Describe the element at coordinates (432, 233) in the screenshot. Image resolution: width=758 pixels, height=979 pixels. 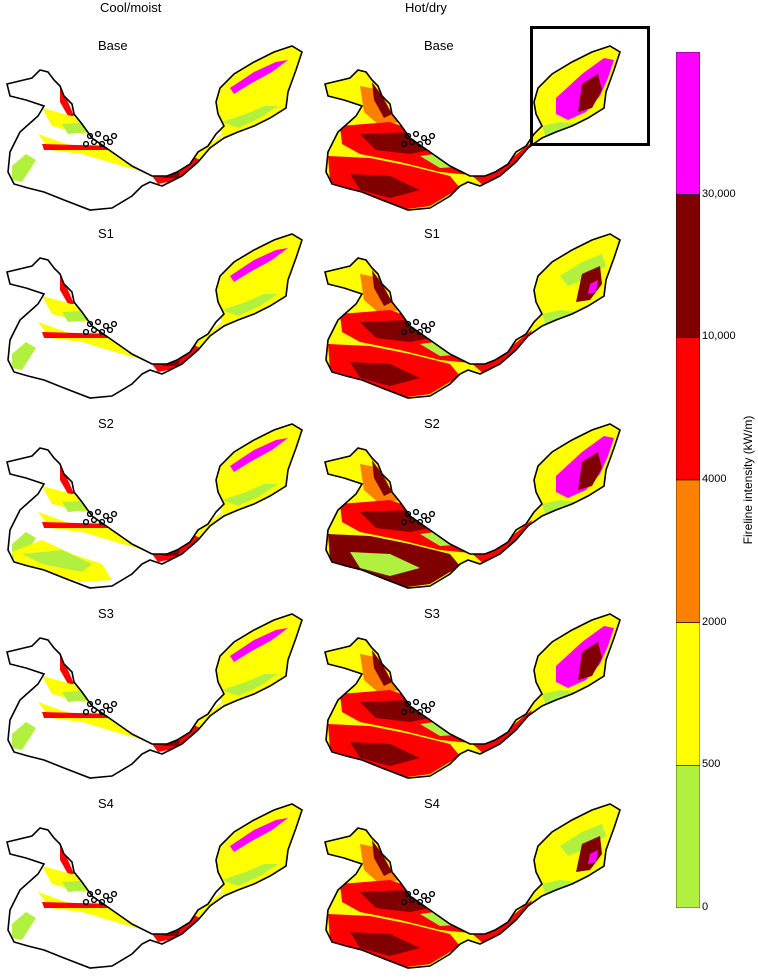
I see `panel-label: S1` at that location.